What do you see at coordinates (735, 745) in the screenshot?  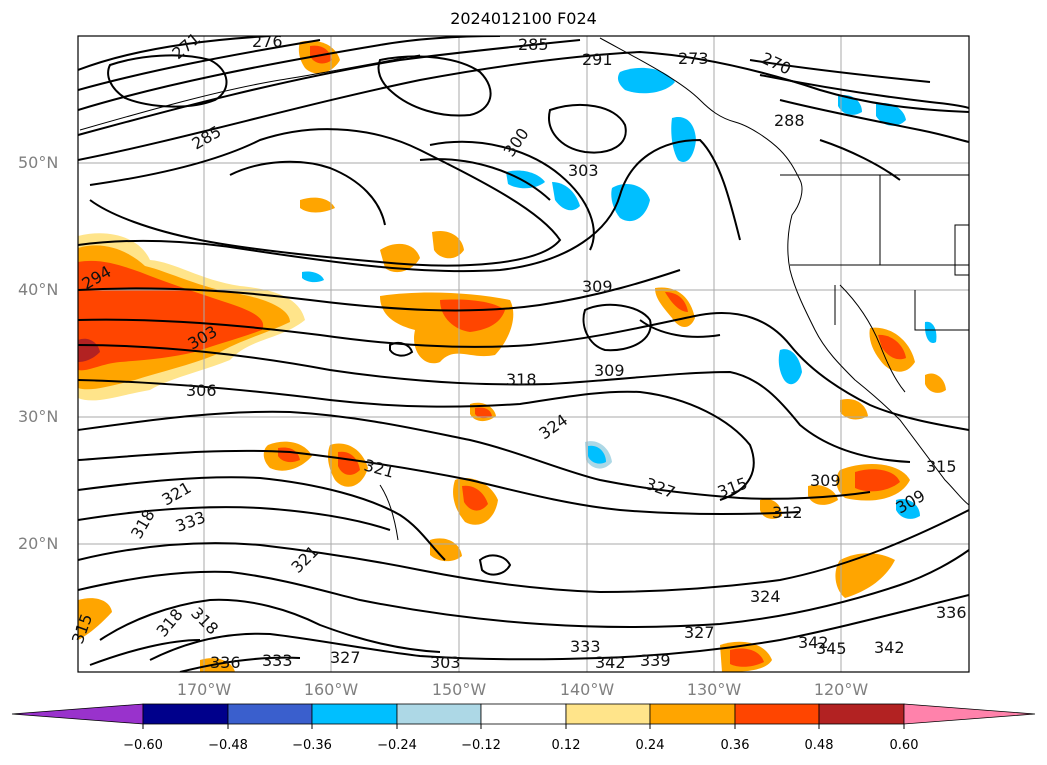 I see `colorbar-tick-label: 0.36` at bounding box center [735, 745].